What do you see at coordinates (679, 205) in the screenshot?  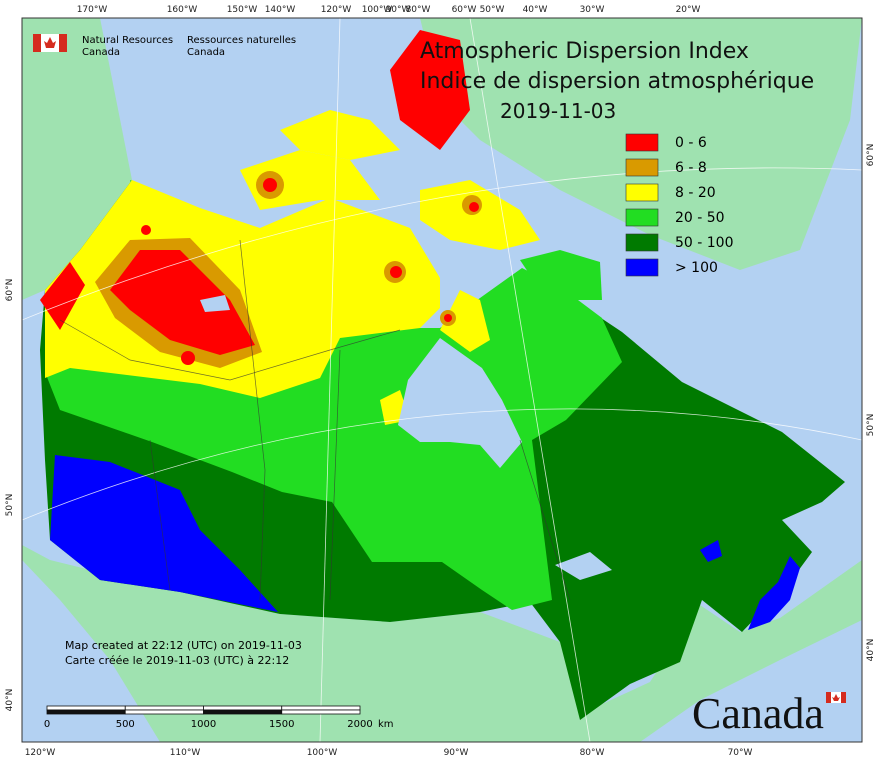 I see `legend: 0 - 6 6 - 8 8 - 20 20 - 50 50 - 100 > 100` at bounding box center [679, 205].